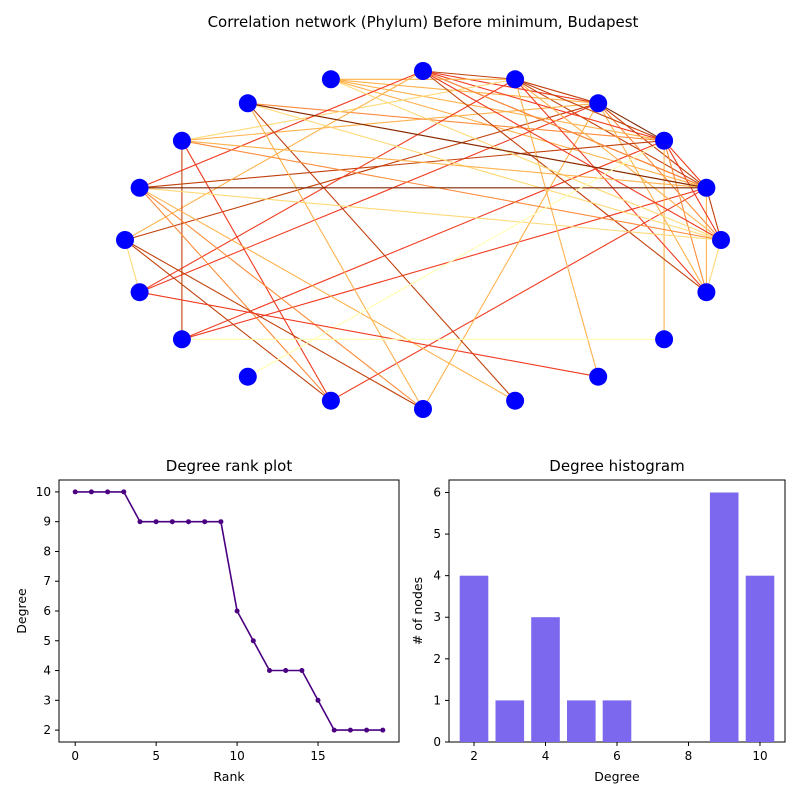 The image size is (800, 800). Describe the element at coordinates (759, 756) in the screenshot. I see `hist-xtick-label: 10` at that location.